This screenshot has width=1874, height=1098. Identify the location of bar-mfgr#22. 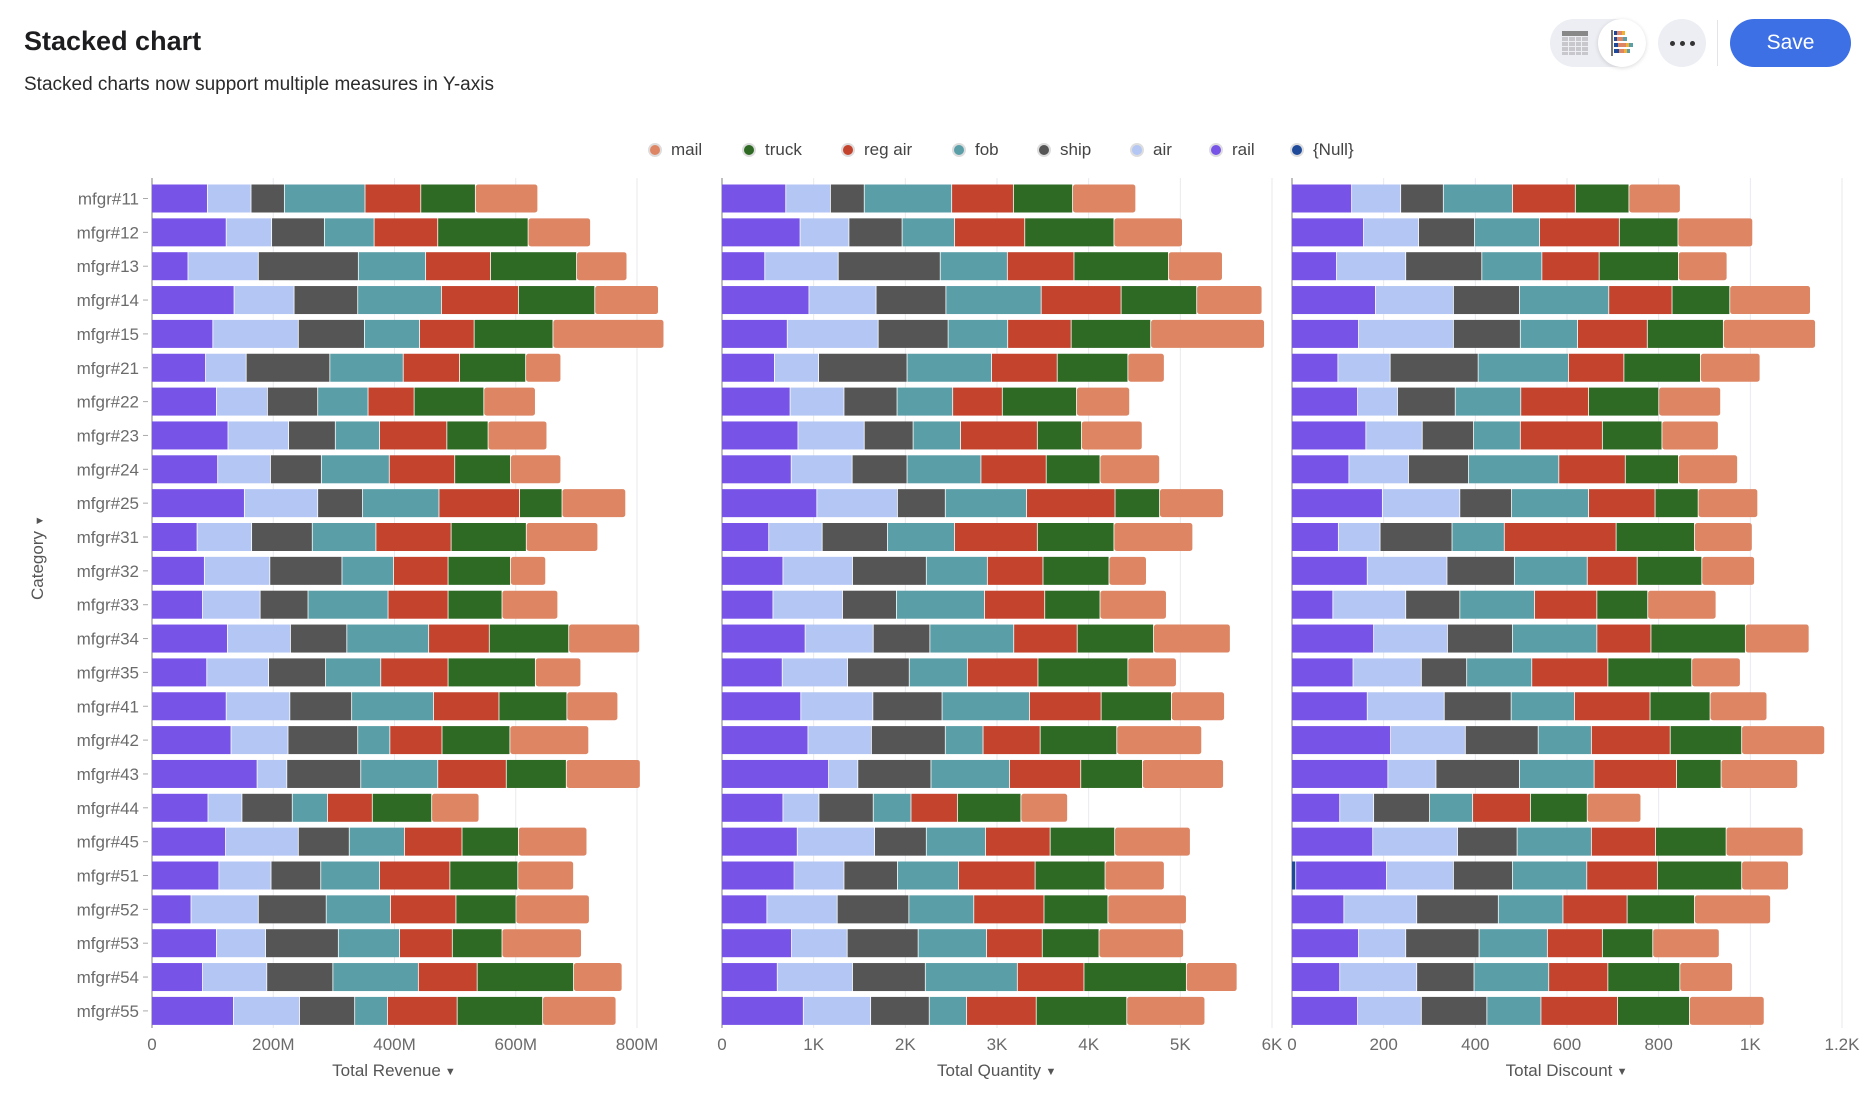
(343, 401).